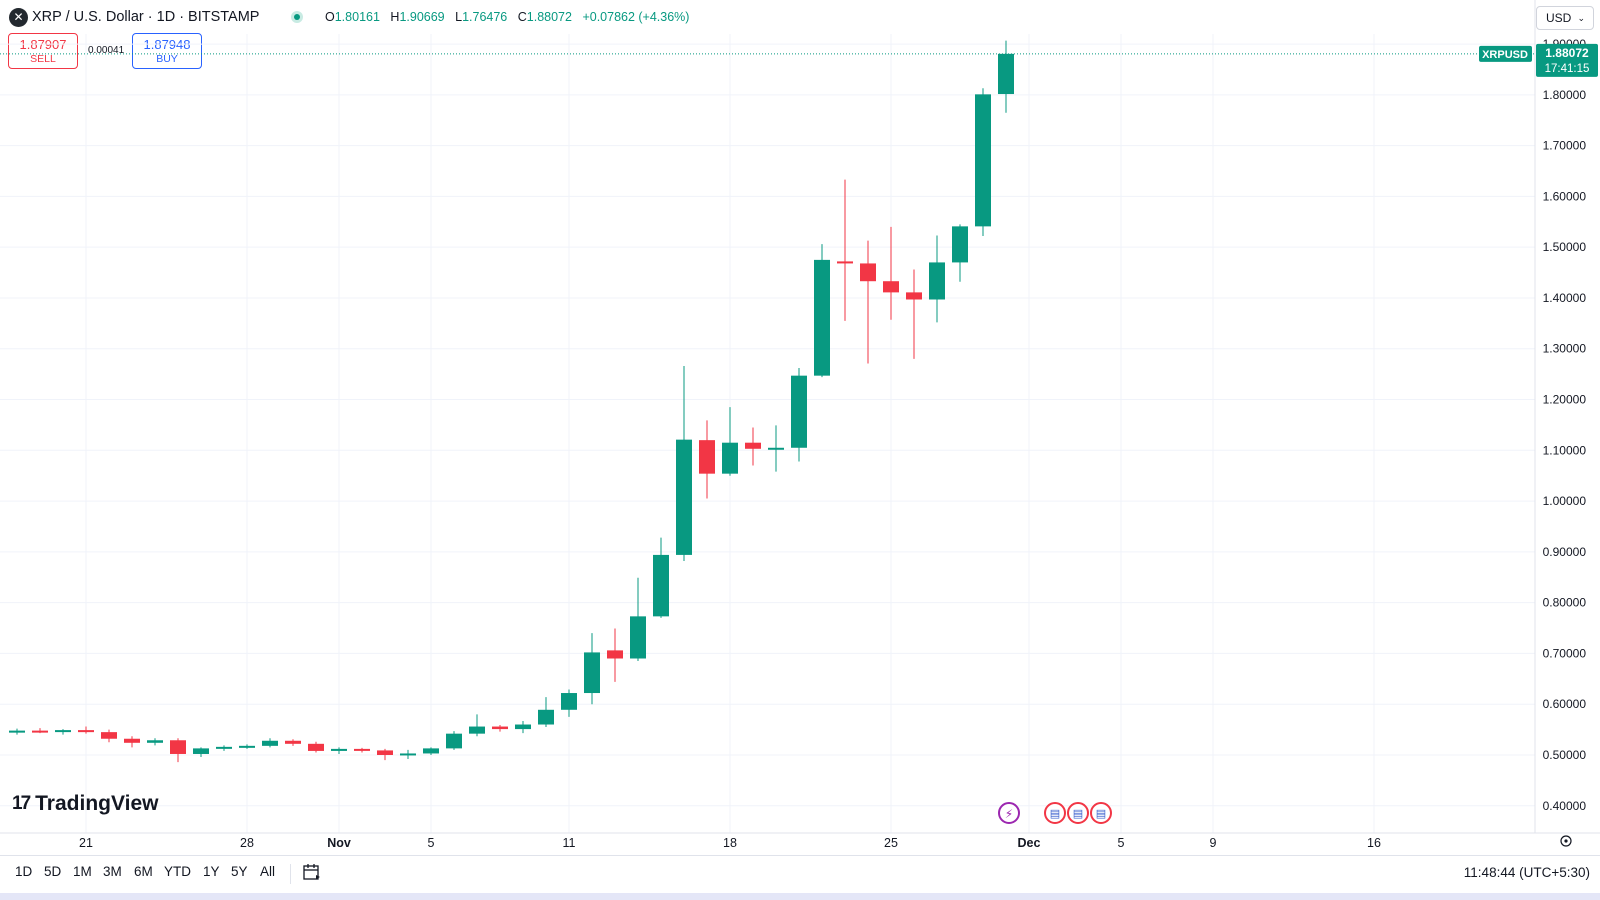 This screenshot has width=1600, height=900. Describe the element at coordinates (1374, 843) in the screenshot. I see `time-tick-label: 16` at that location.